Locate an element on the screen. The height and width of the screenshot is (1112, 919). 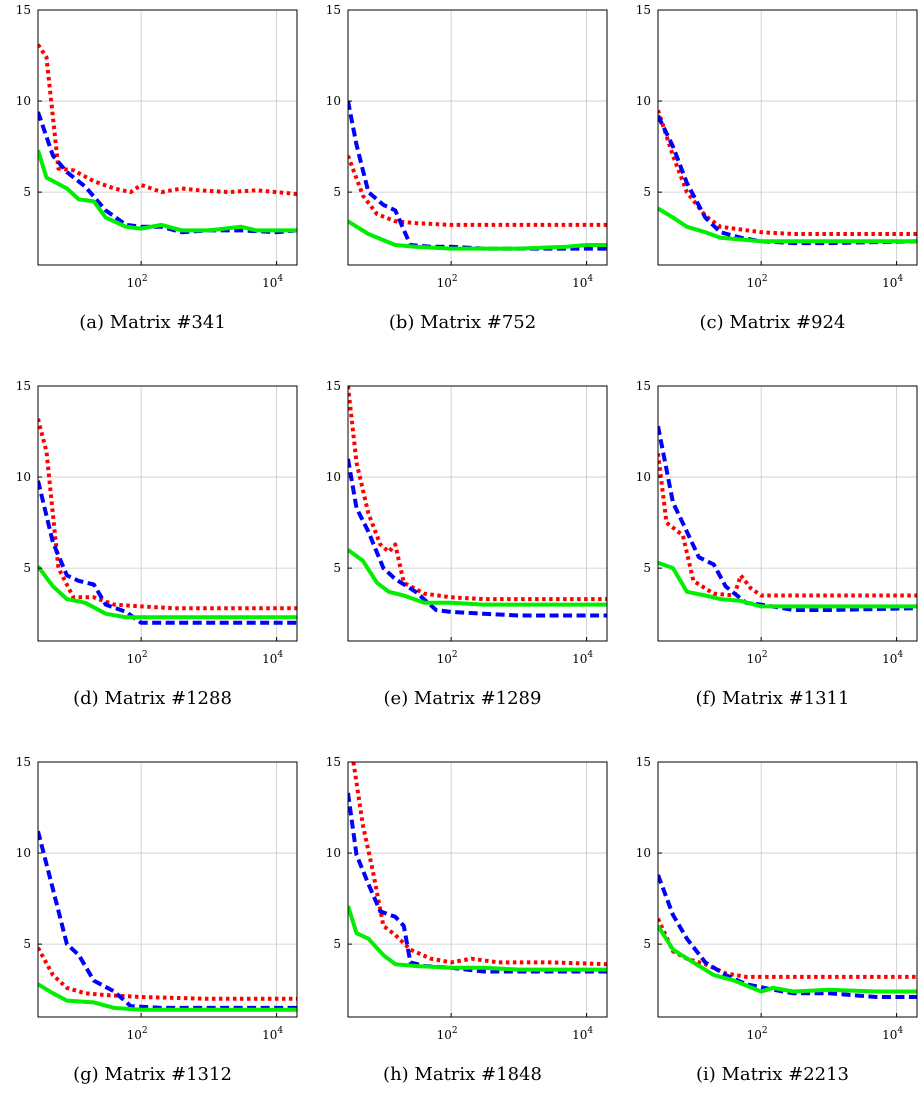
chart-panel: 5 10 15 10² 10⁴ (a) Matrix #341 is located at coordinates (152, 180).